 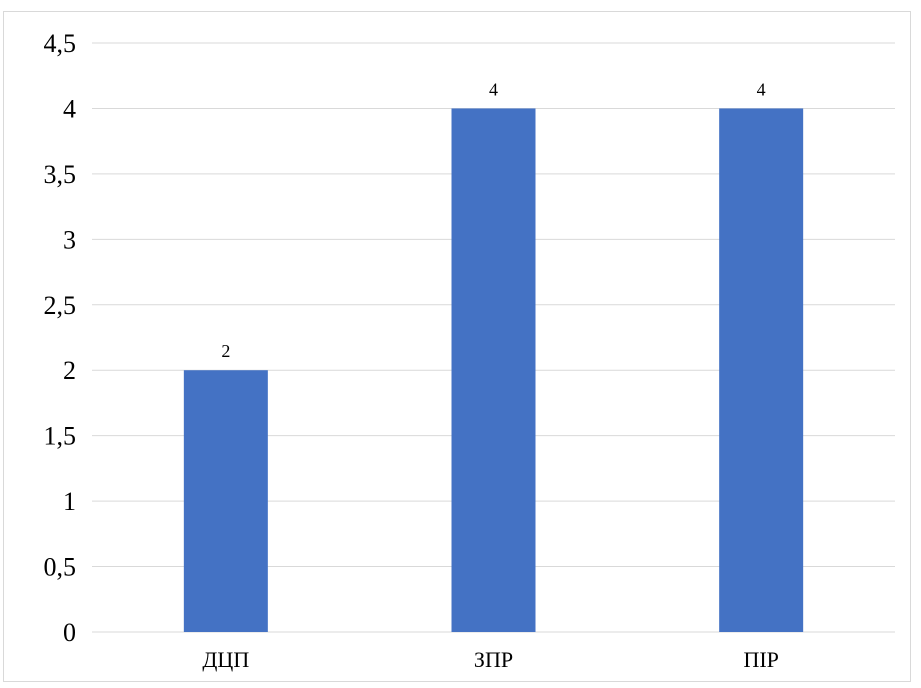 What do you see at coordinates (60, 567) in the screenshot?
I see `y-tick-label: 0,5` at bounding box center [60, 567].